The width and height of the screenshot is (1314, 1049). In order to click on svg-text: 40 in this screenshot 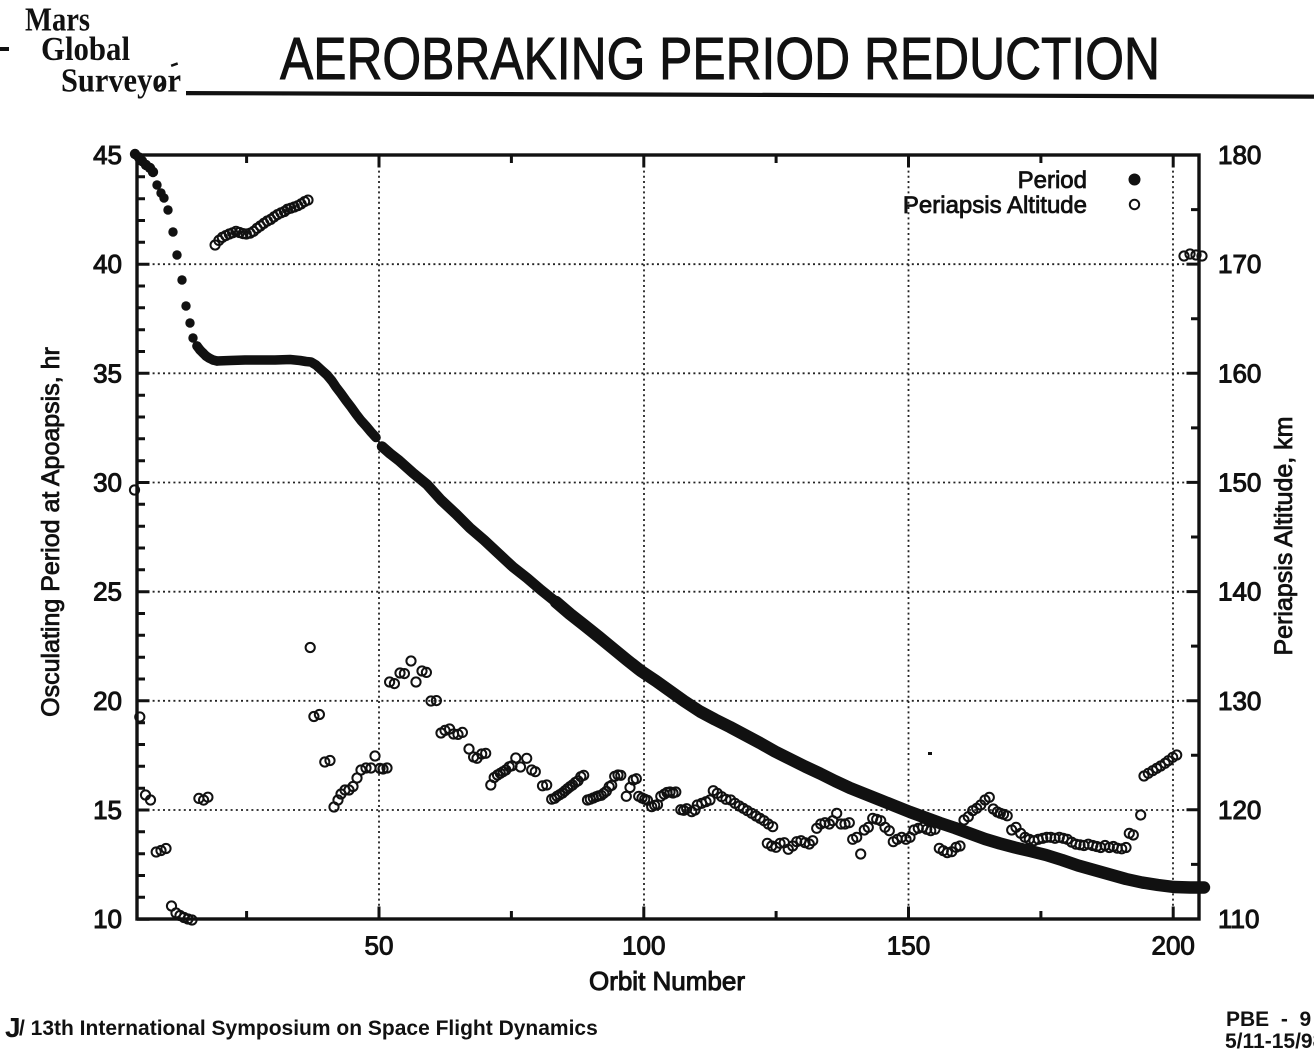, I will do `click(107, 264)`.